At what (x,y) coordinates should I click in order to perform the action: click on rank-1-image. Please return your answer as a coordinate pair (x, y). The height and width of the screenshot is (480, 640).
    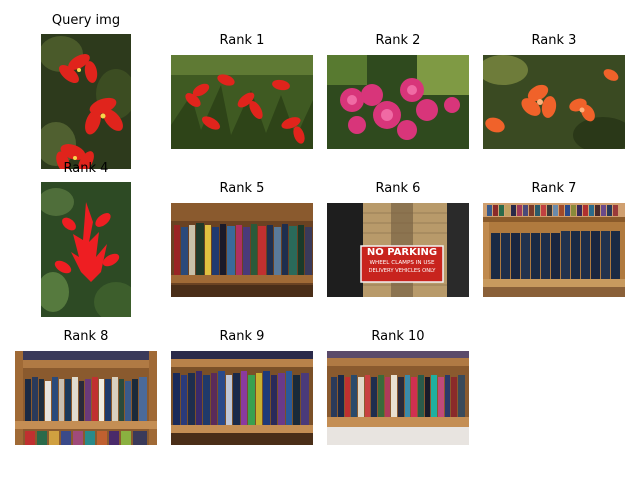
    Looking at the image, I should click on (242, 102).